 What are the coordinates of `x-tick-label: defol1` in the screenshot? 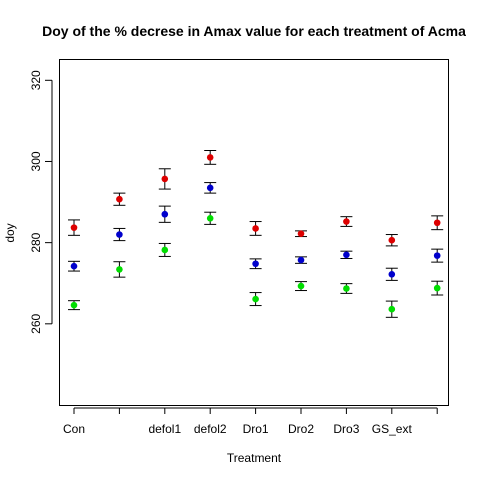 It's located at (164, 429).